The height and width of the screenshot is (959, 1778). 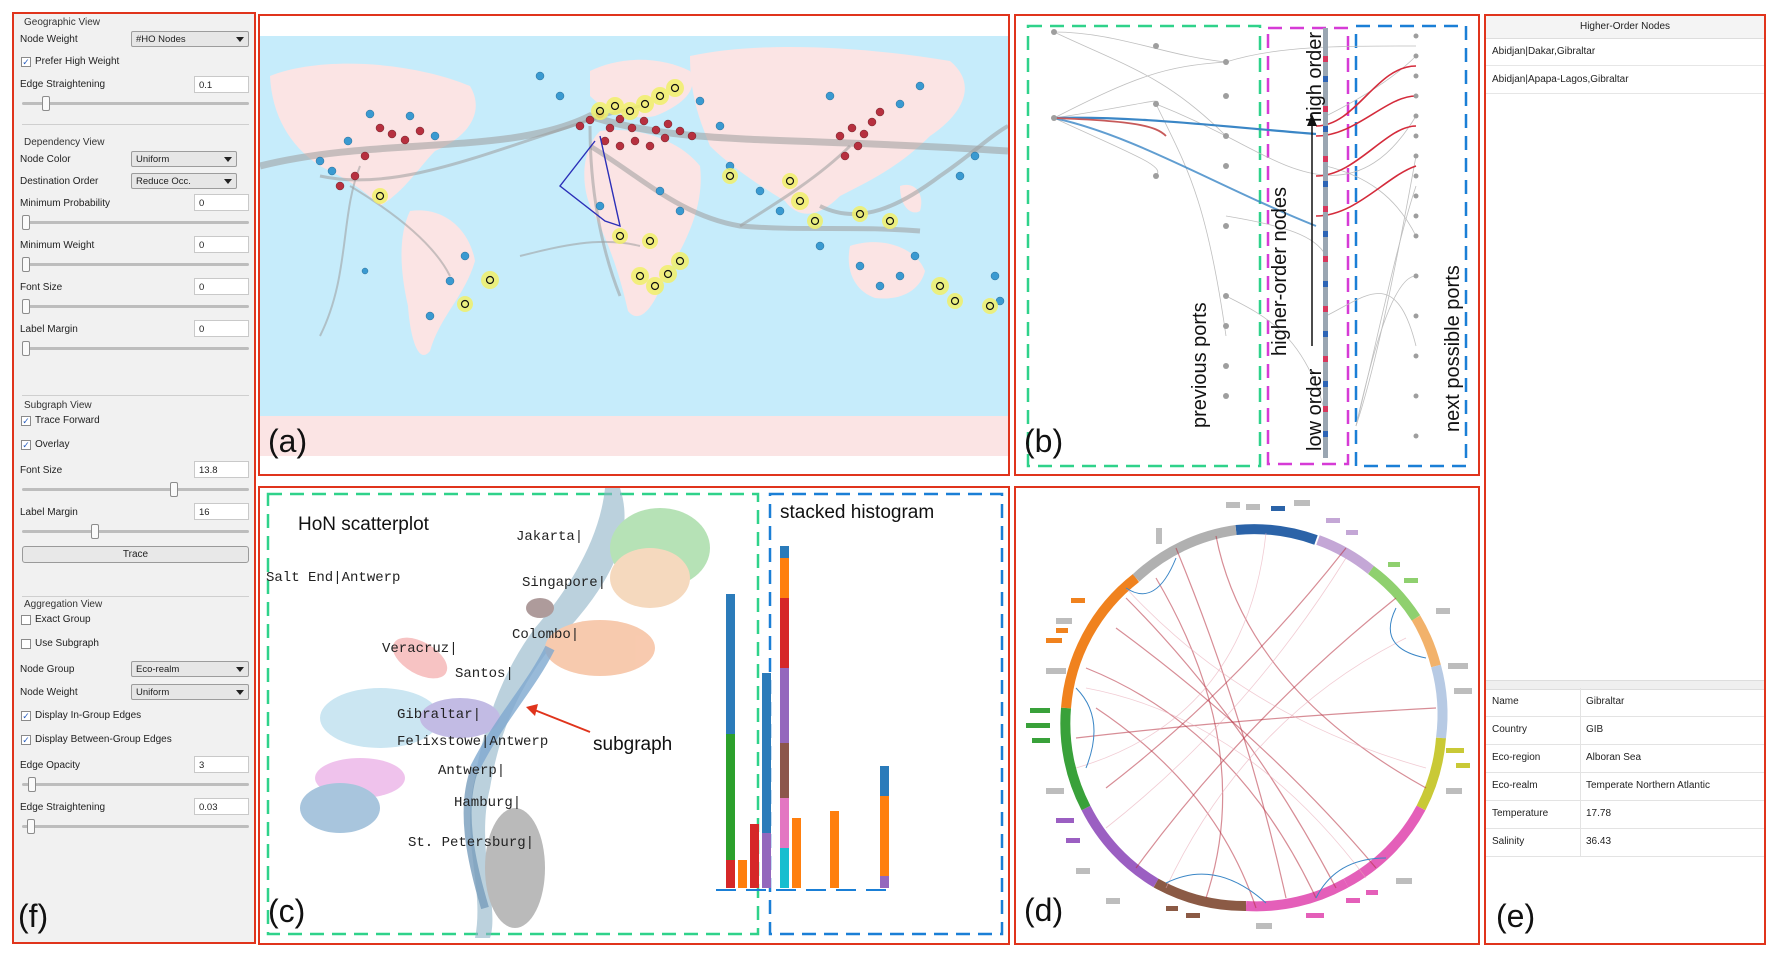 What do you see at coordinates (1044, 910) in the screenshot?
I see `panel-label-d: (d)` at bounding box center [1044, 910].